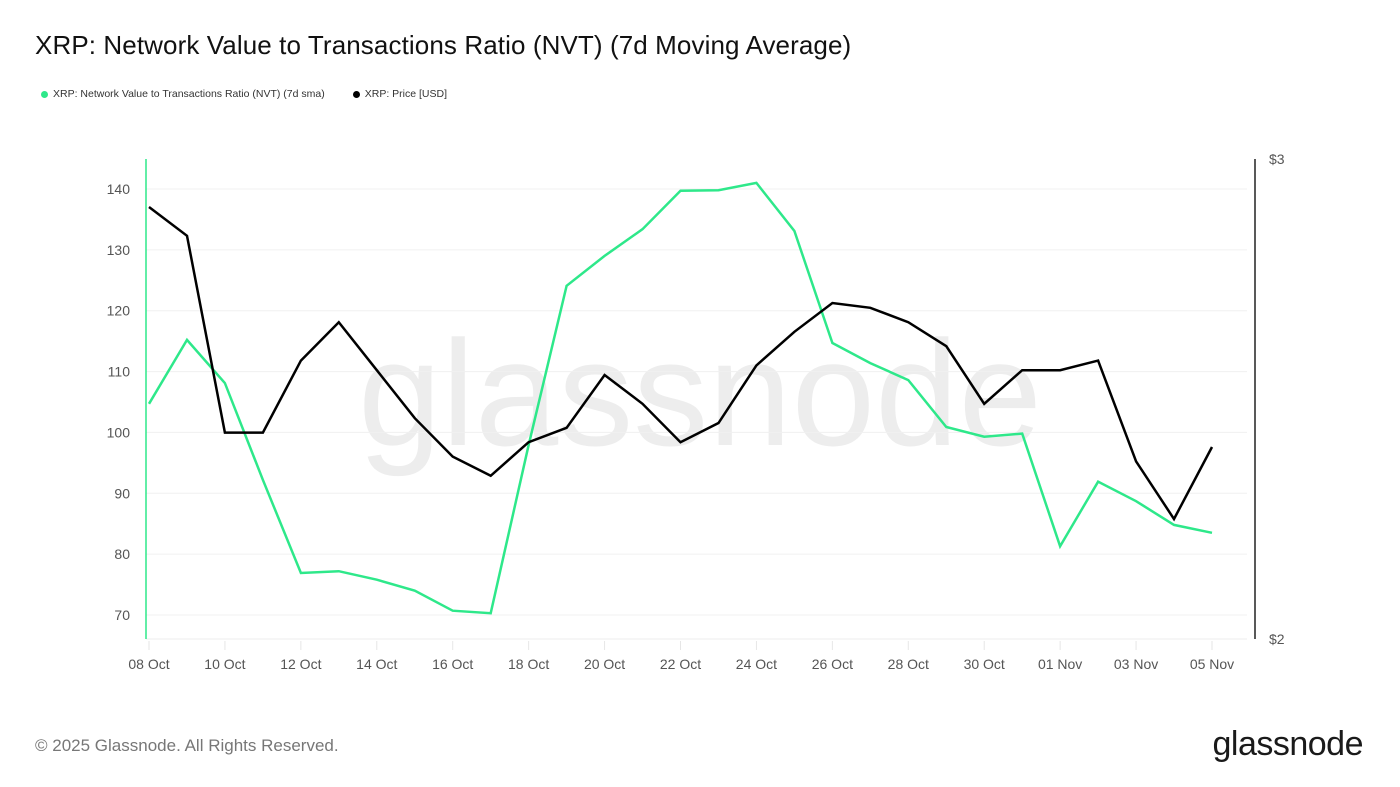 The height and width of the screenshot is (787, 1400). What do you see at coordinates (700, 393) in the screenshot?
I see `watermark: glassnode` at bounding box center [700, 393].